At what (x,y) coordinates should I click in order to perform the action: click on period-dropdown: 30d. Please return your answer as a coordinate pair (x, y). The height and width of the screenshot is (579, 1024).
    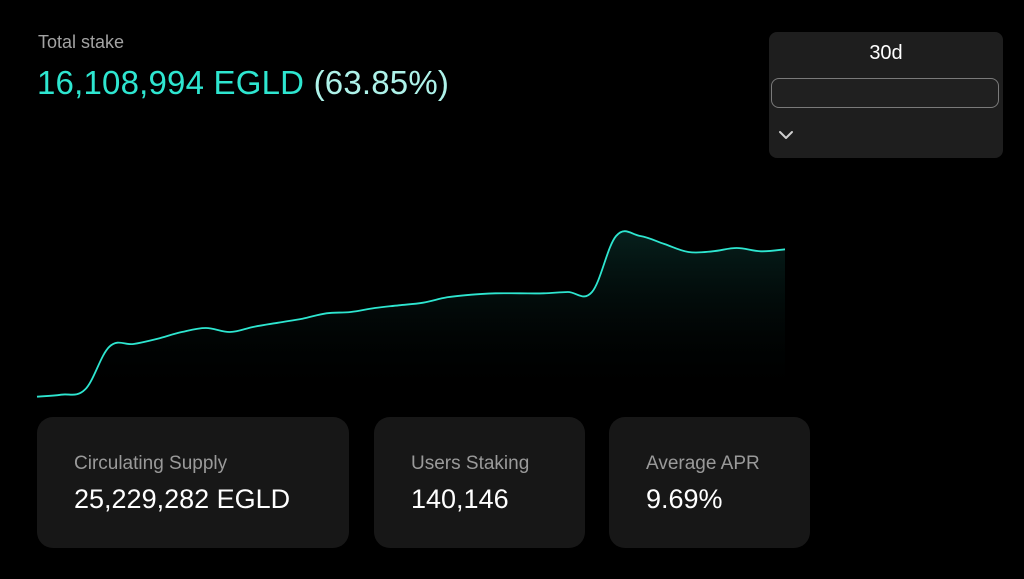
    Looking at the image, I should click on (886, 95).